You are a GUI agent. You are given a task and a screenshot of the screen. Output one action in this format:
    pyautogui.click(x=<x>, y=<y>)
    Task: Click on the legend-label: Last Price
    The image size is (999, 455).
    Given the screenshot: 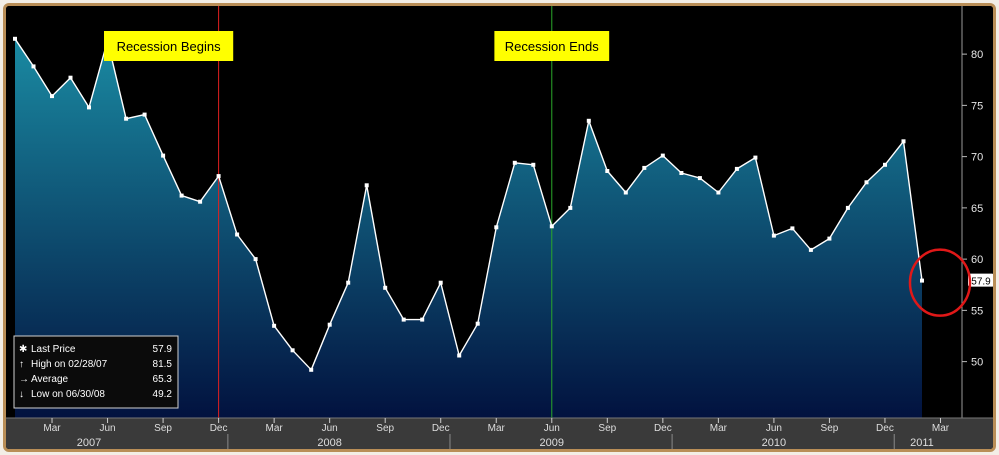 What is the action you would take?
    pyautogui.click(x=53, y=349)
    